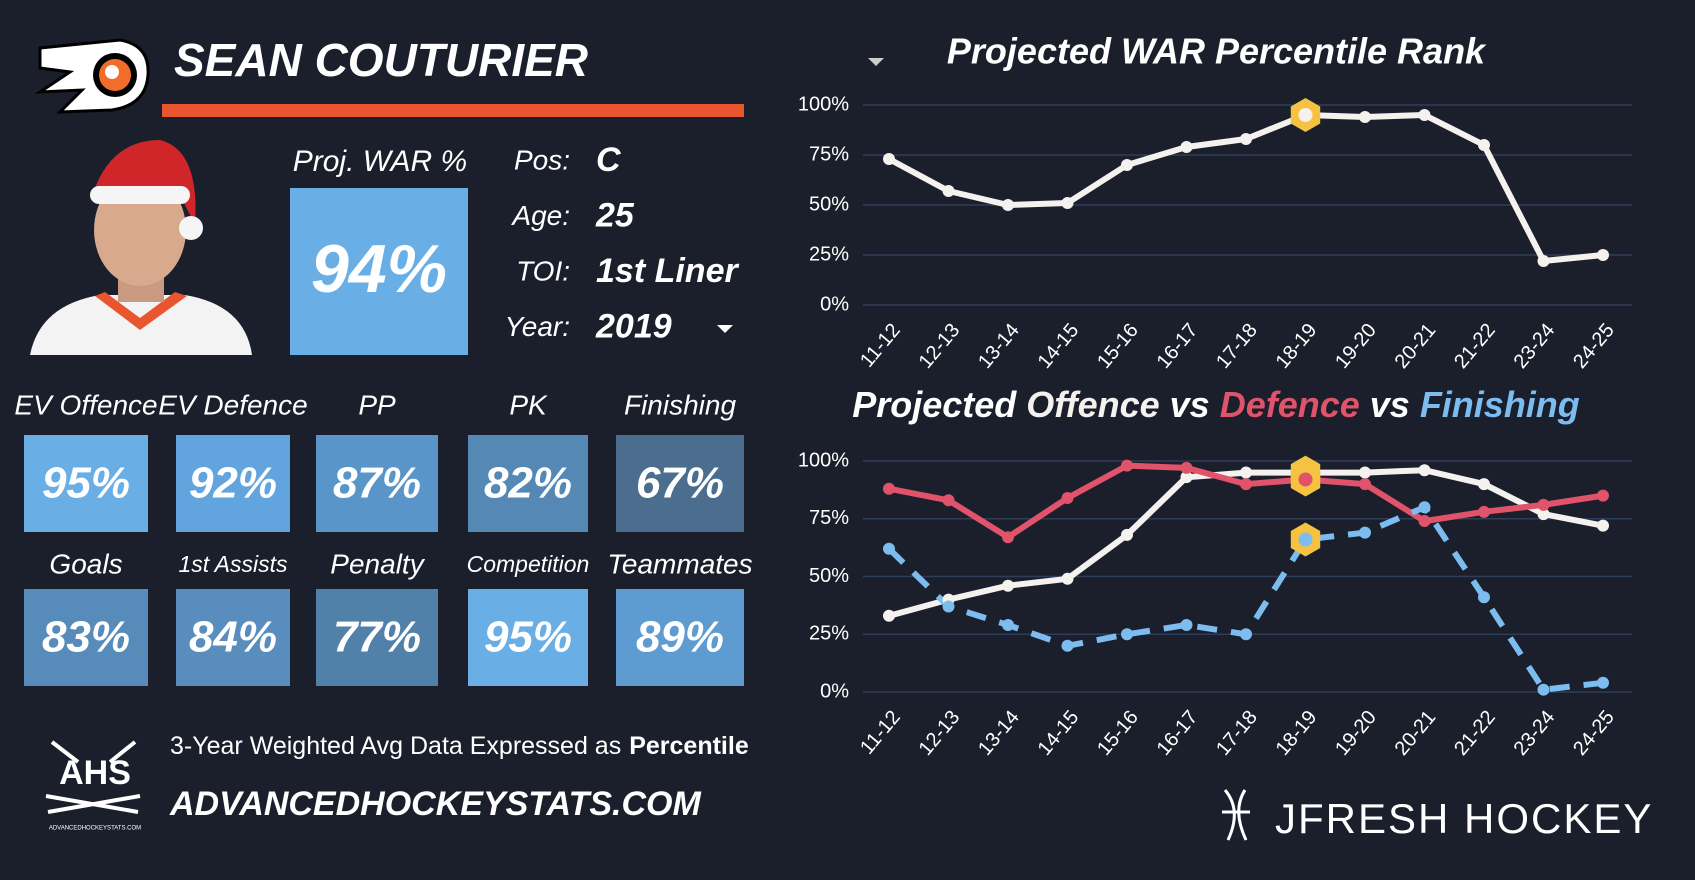 The height and width of the screenshot is (880, 1695). Describe the element at coordinates (680, 404) in the screenshot. I see `stat-label: Finishing` at that location.